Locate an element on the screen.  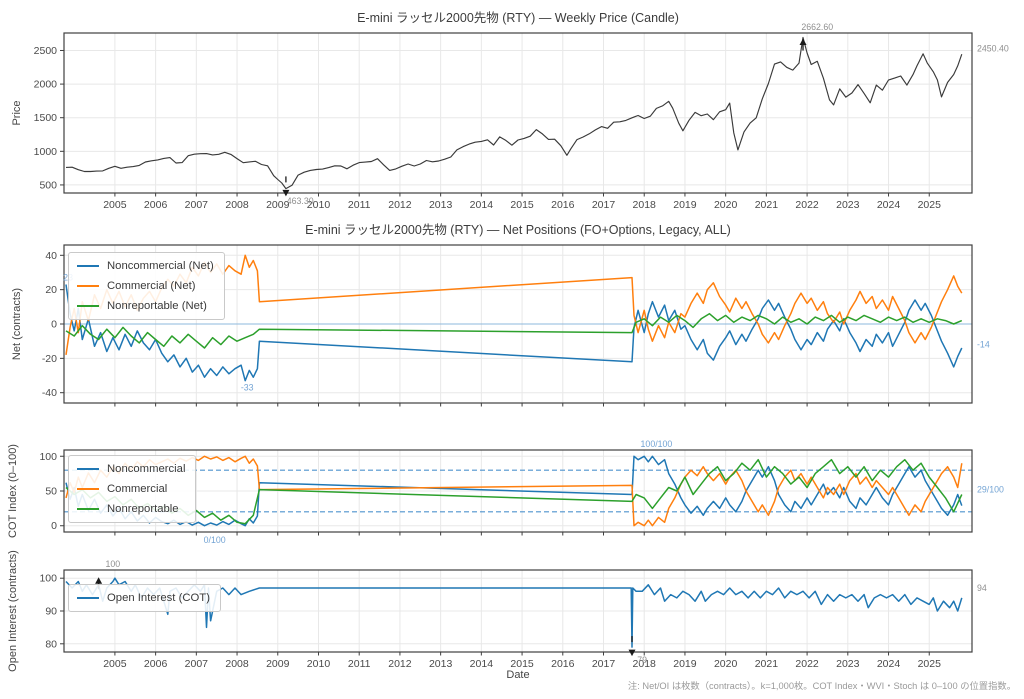
svg-text: 40 is located at coordinates (51, 256).